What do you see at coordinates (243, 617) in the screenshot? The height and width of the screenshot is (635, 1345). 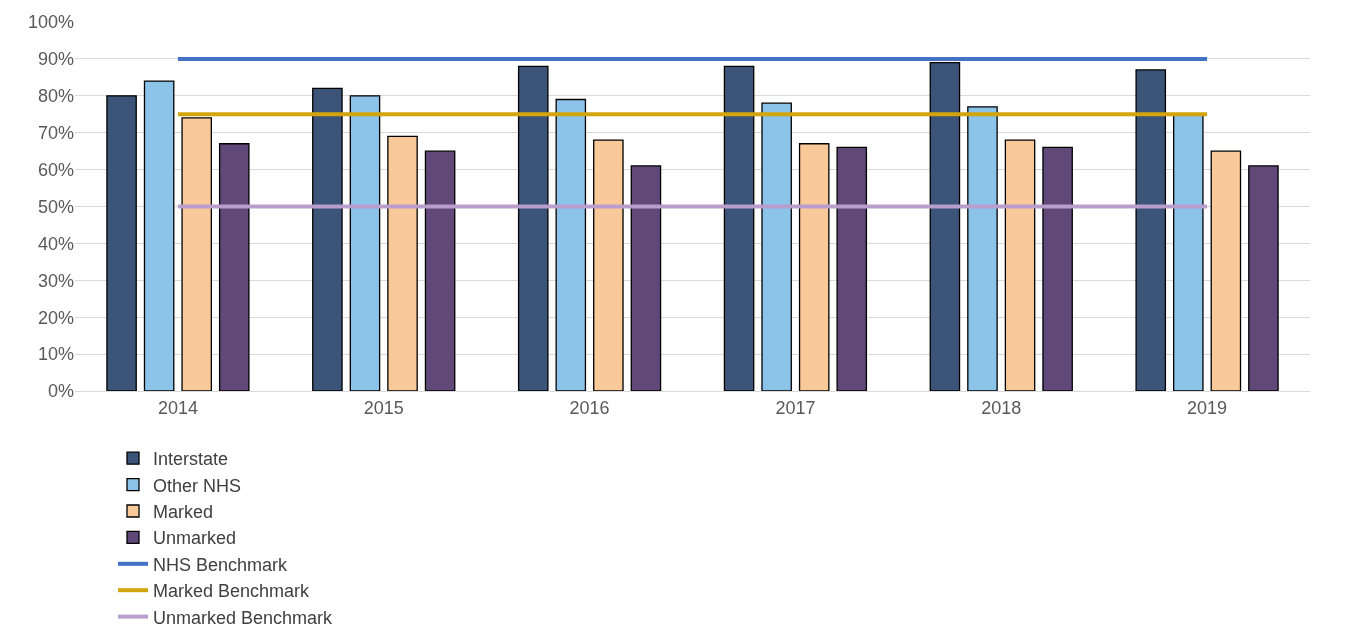 I see `legend-label: Unmarked Benchmark` at bounding box center [243, 617].